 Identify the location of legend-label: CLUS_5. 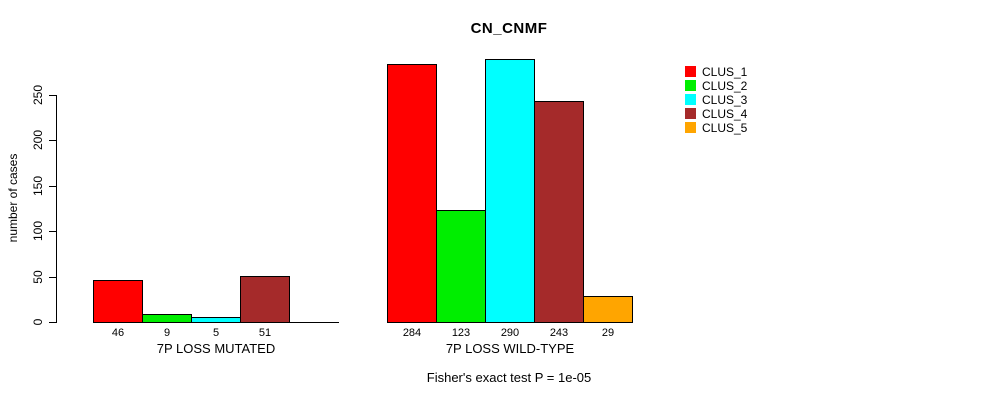
(725, 128).